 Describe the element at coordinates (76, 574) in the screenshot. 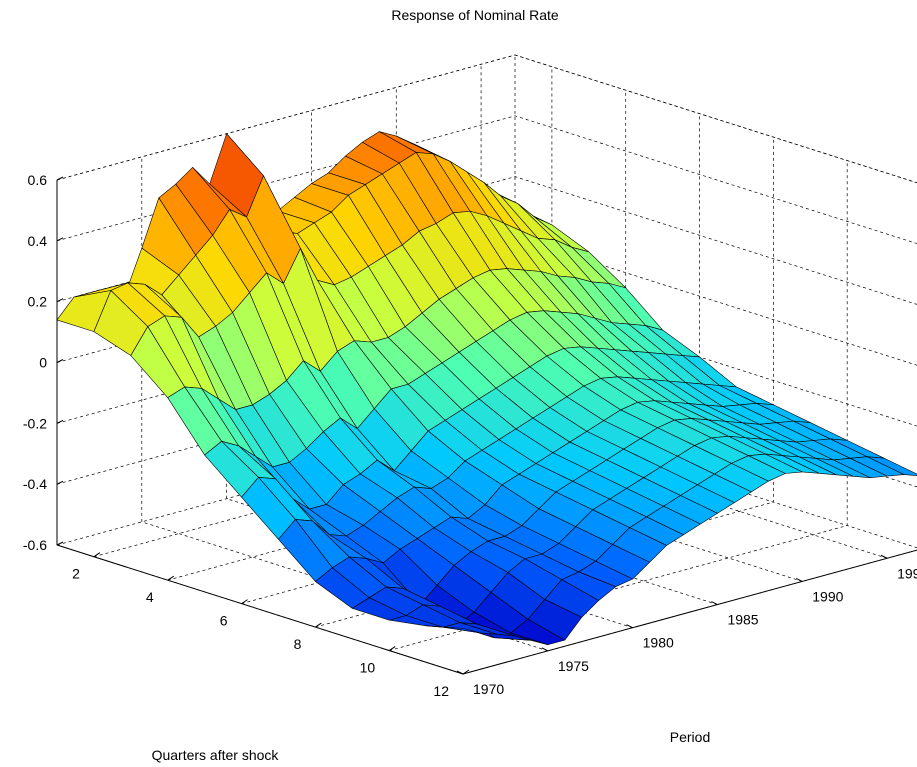

I see `x-tick-label: 2` at that location.